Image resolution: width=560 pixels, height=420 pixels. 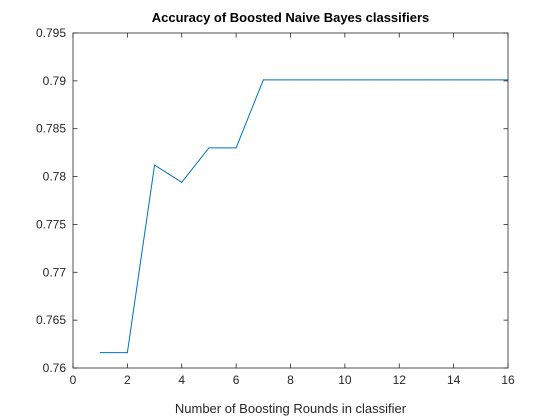 I want to click on x-tick-label: 2, so click(x=127, y=380).